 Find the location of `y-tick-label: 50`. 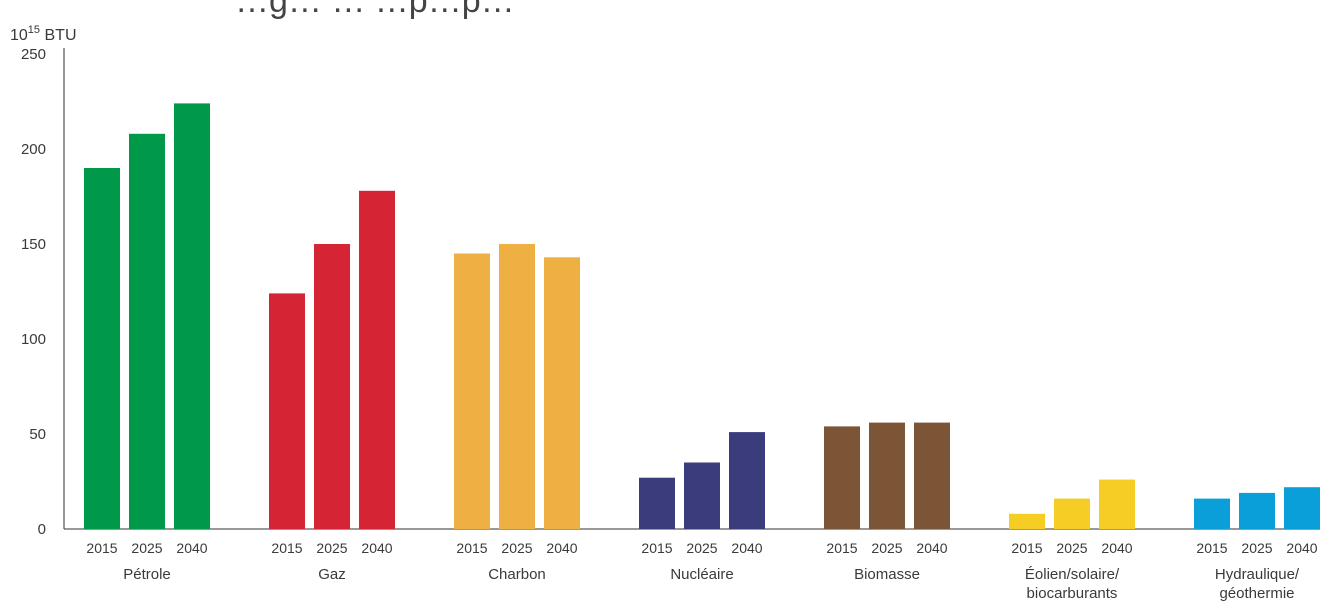

y-tick-label: 50 is located at coordinates (37, 434).